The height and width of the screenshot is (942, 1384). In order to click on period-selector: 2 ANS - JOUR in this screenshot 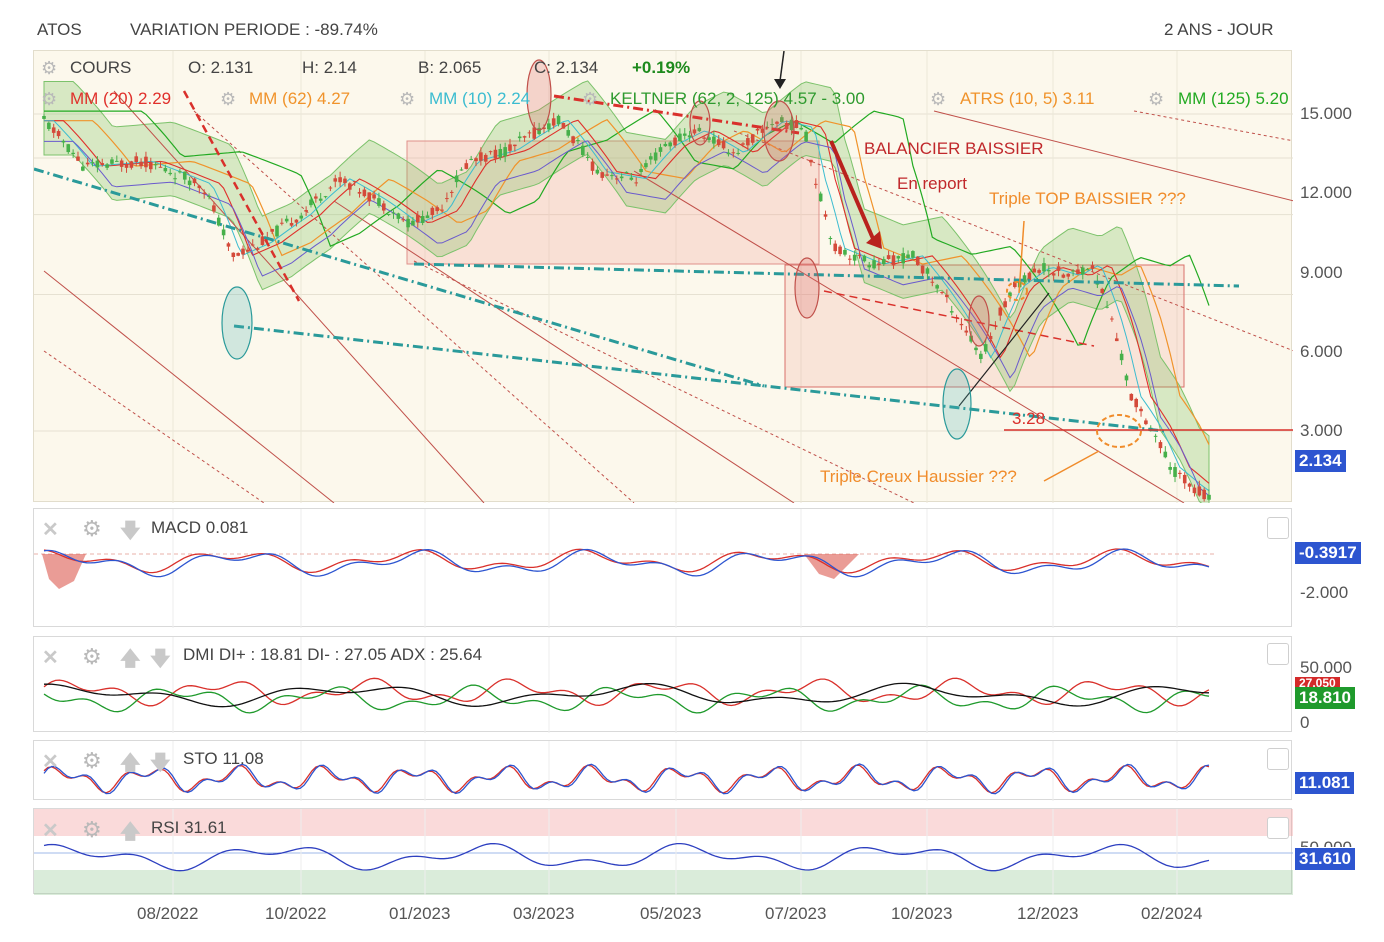, I will do `click(1219, 29)`.